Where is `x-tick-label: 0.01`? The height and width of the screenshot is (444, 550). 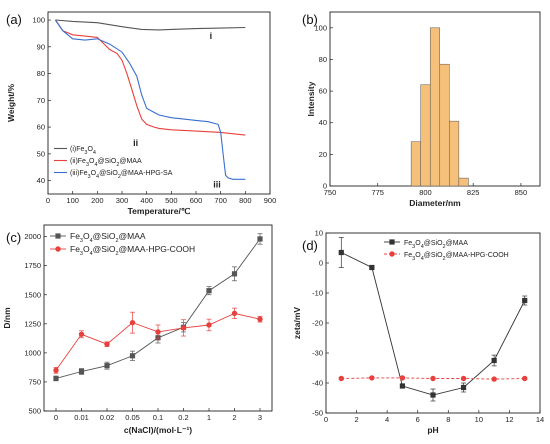
x-tick-label: 0.01 is located at coordinates (81, 417).